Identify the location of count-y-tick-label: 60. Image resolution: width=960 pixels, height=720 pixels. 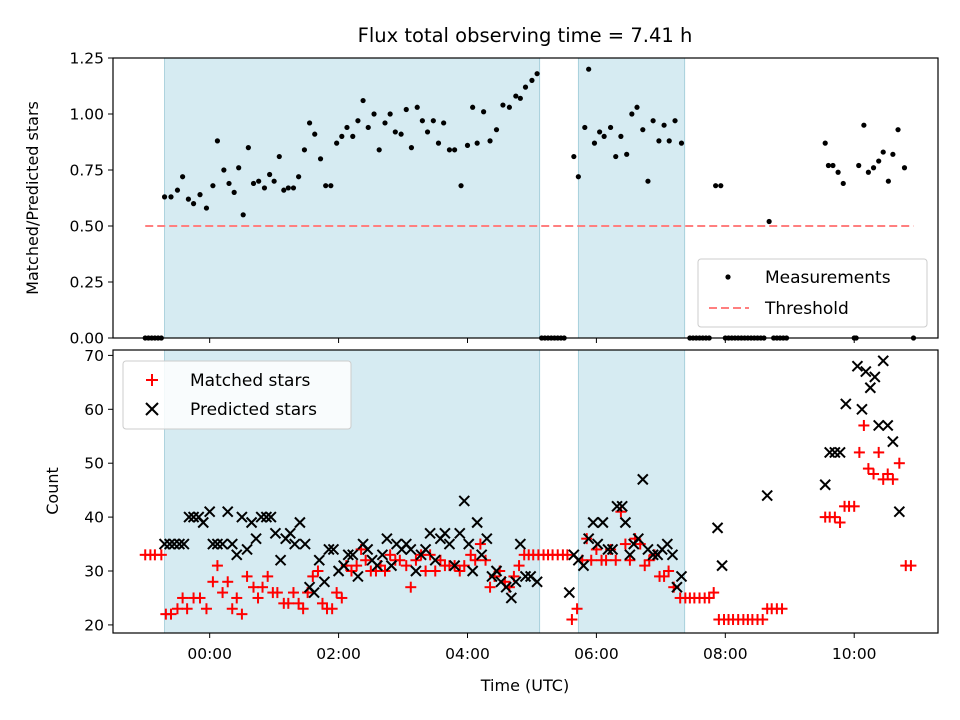
(94, 410).